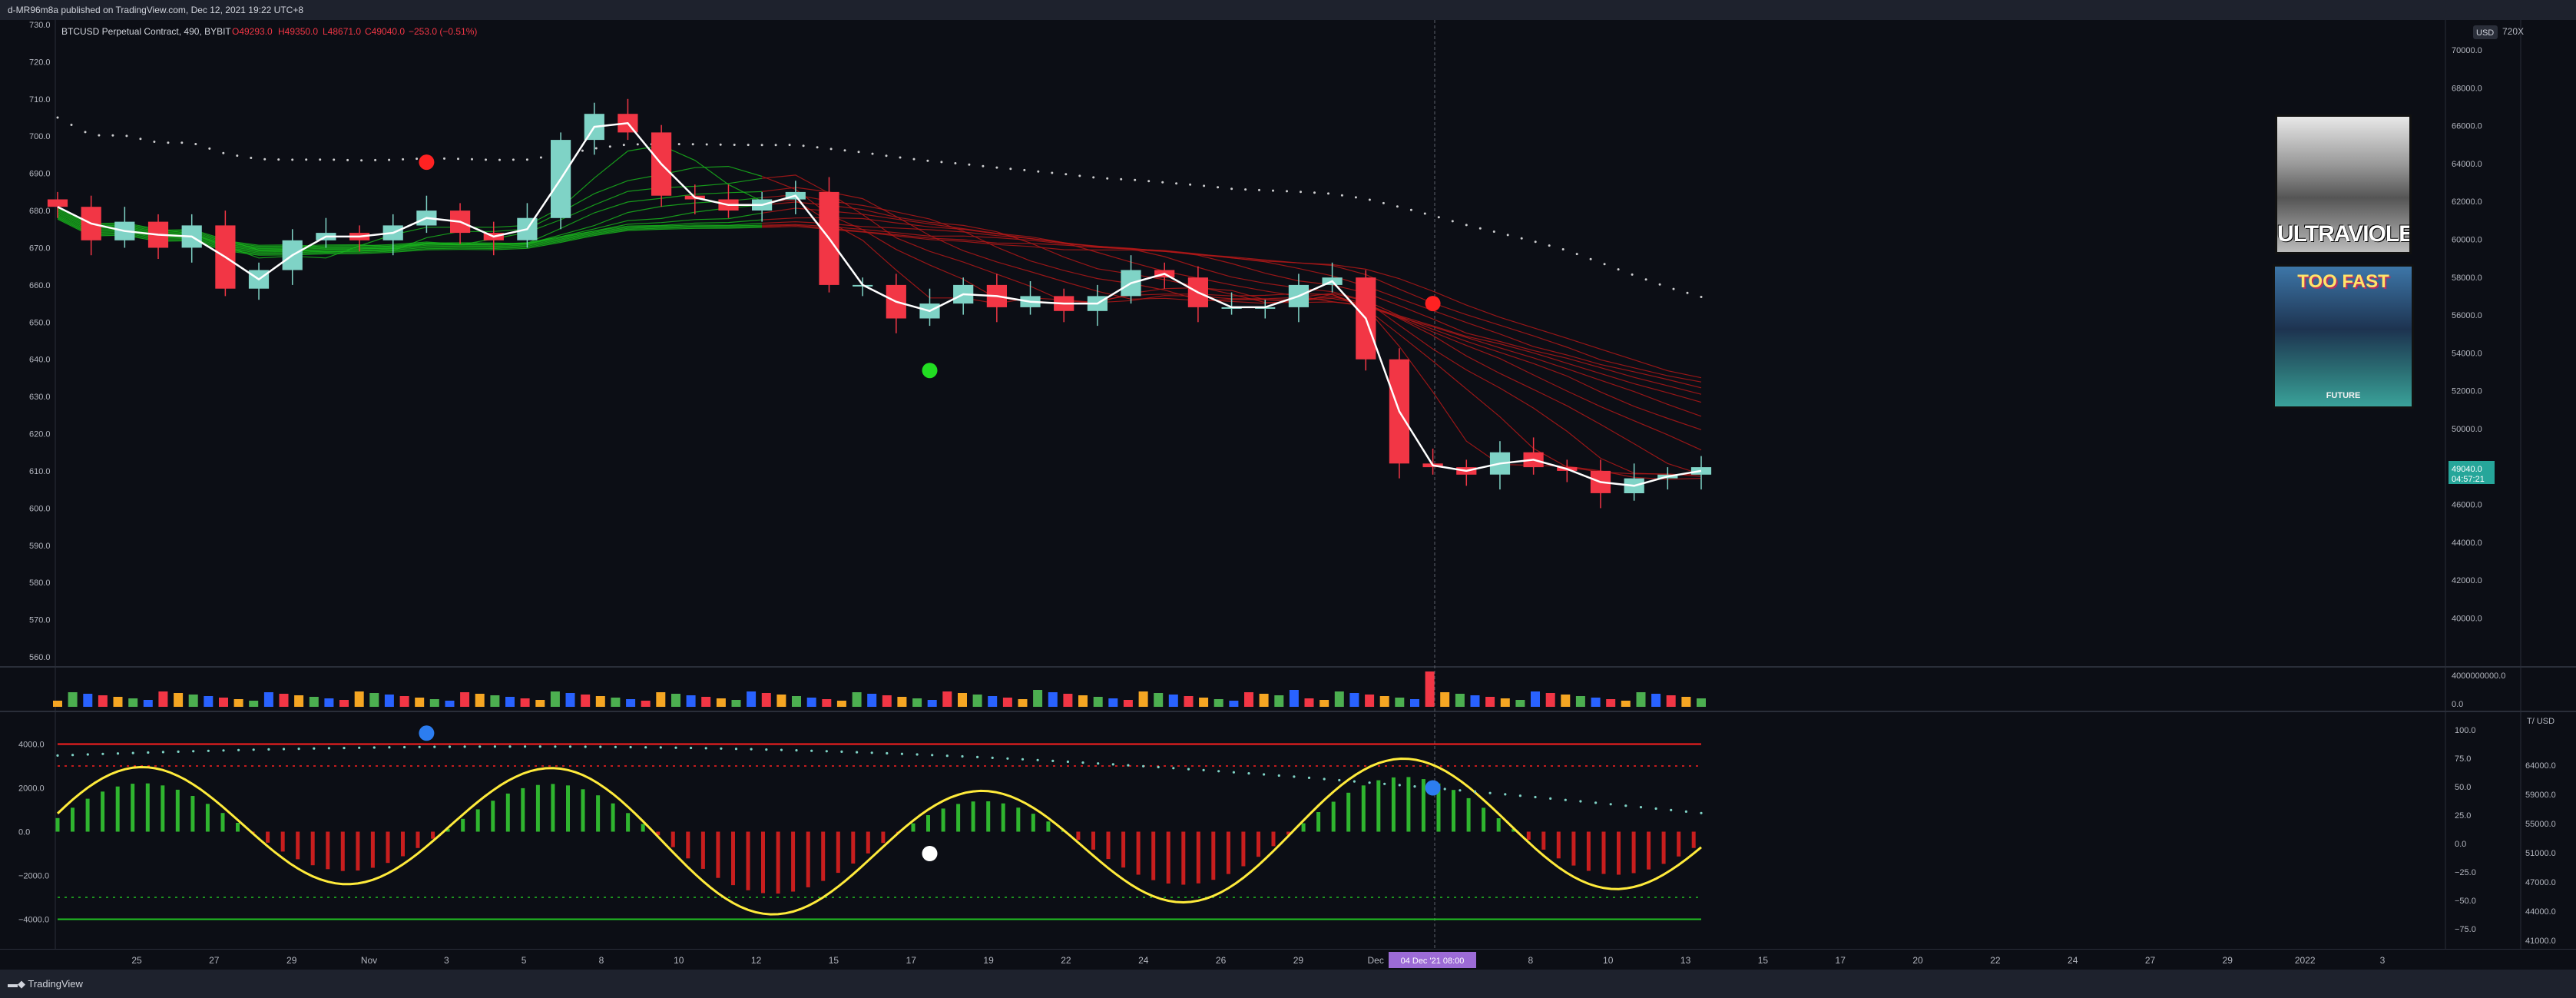  Describe the element at coordinates (1066, 960) in the screenshot. I see `time-axis-label: 22` at that location.